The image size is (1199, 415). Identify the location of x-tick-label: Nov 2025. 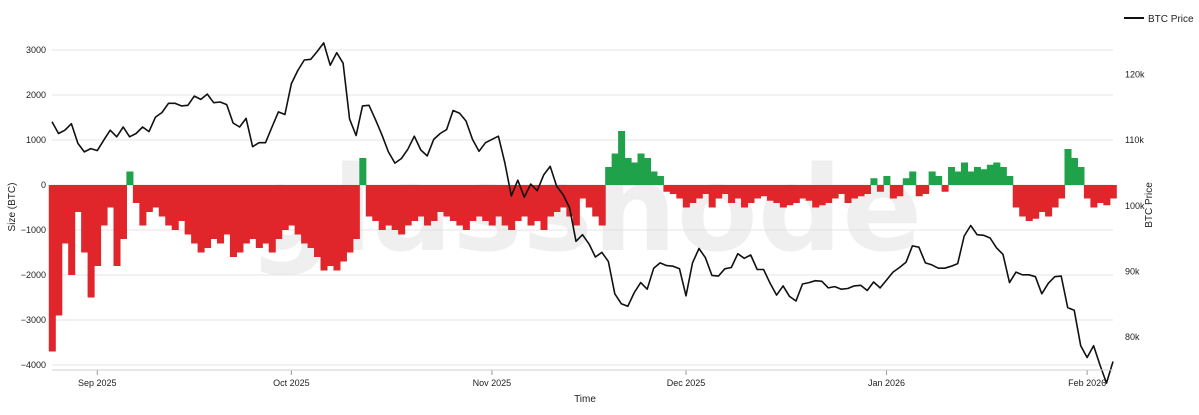
(492, 383).